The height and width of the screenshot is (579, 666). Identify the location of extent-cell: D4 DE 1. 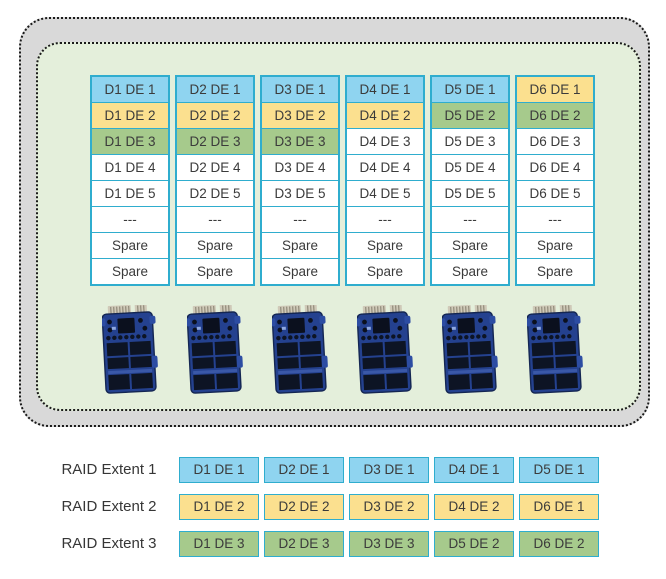
(385, 90).